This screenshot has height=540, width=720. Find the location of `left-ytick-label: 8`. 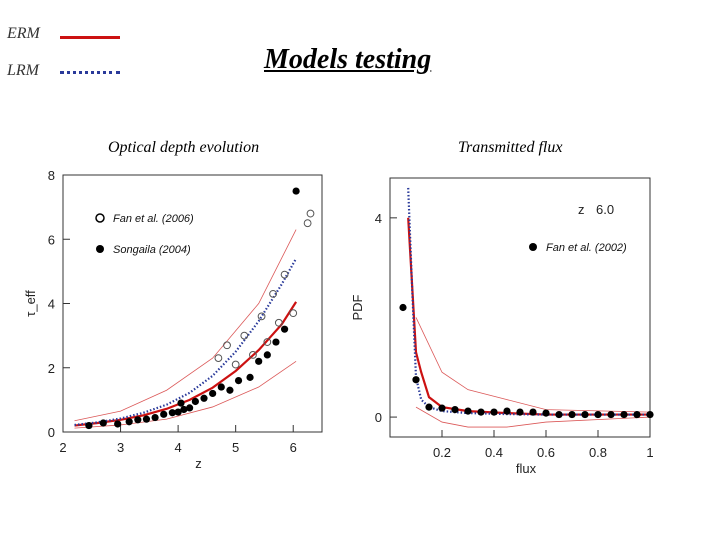

left-ytick-label: 8 is located at coordinates (51, 175).